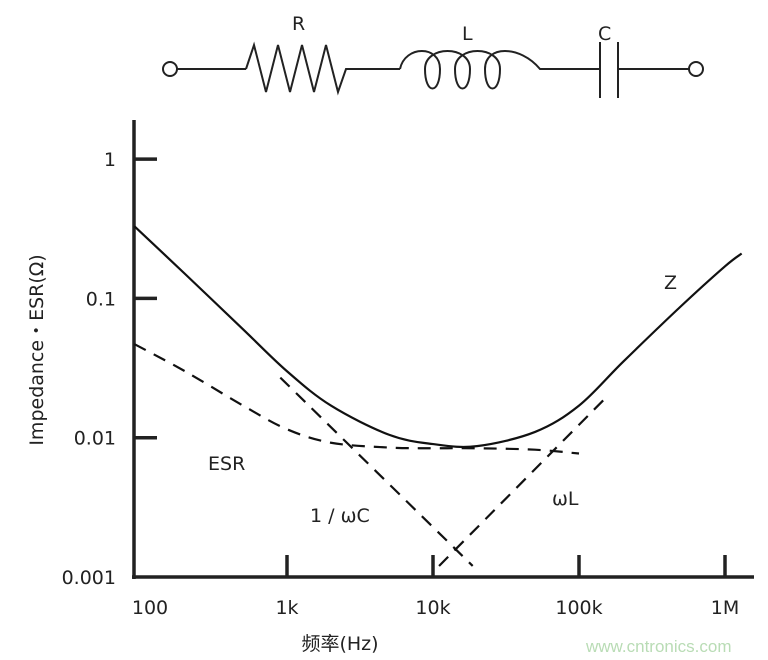 The width and height of the screenshot is (768, 660). What do you see at coordinates (298, 24) in the screenshot?
I see `resistor-label: R` at bounding box center [298, 24].